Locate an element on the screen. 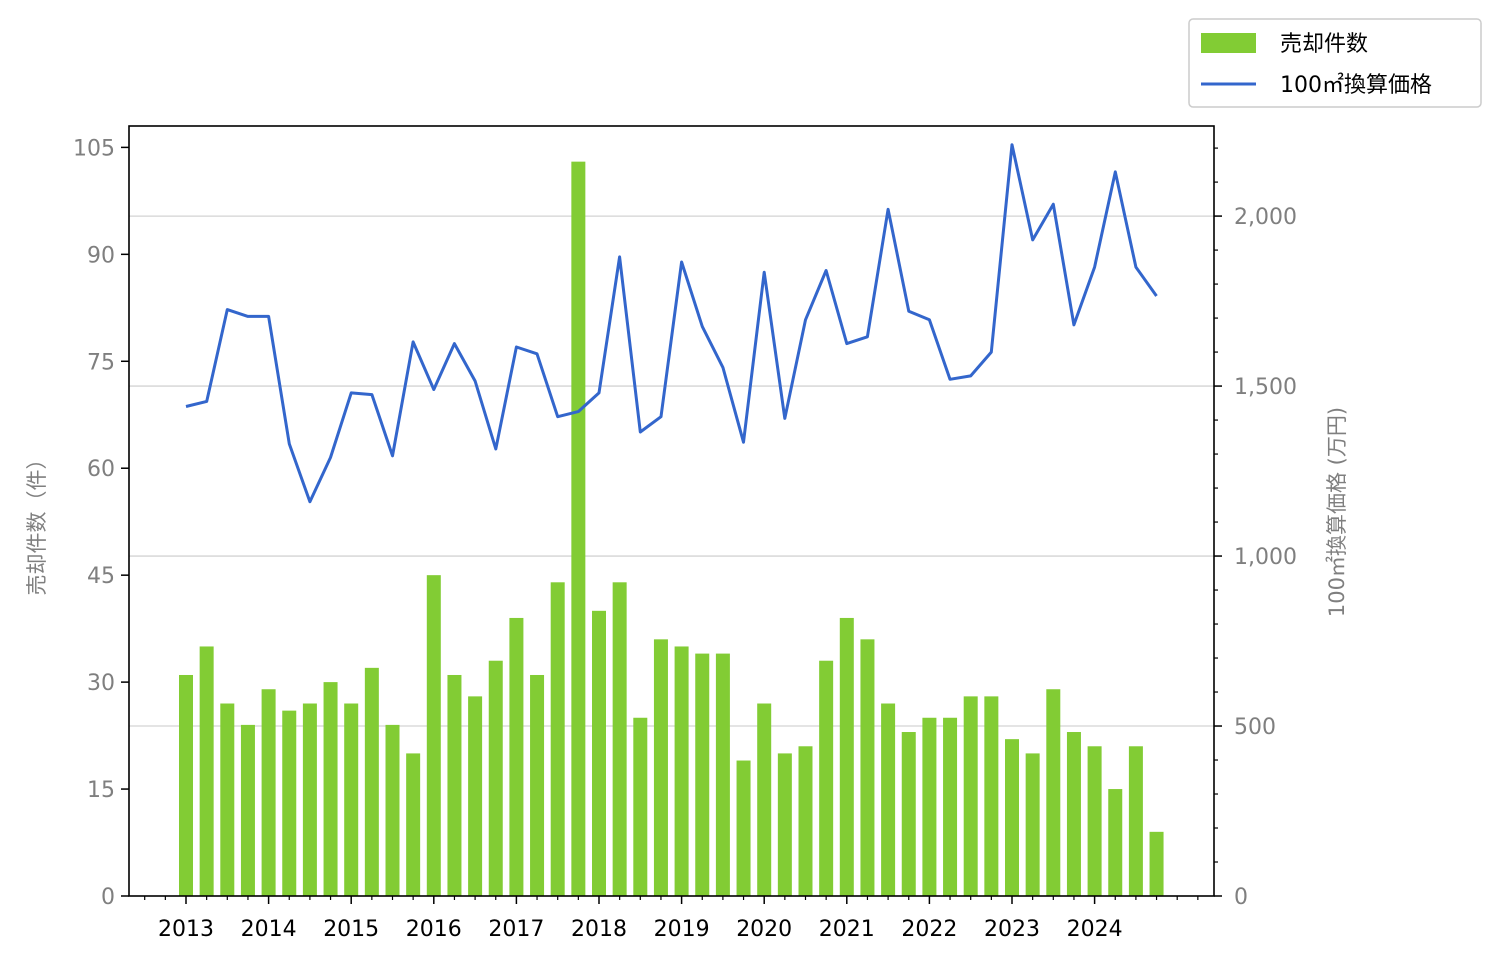 The height and width of the screenshot is (961, 1500). x-tick-label: 2017 is located at coordinates (516, 929).